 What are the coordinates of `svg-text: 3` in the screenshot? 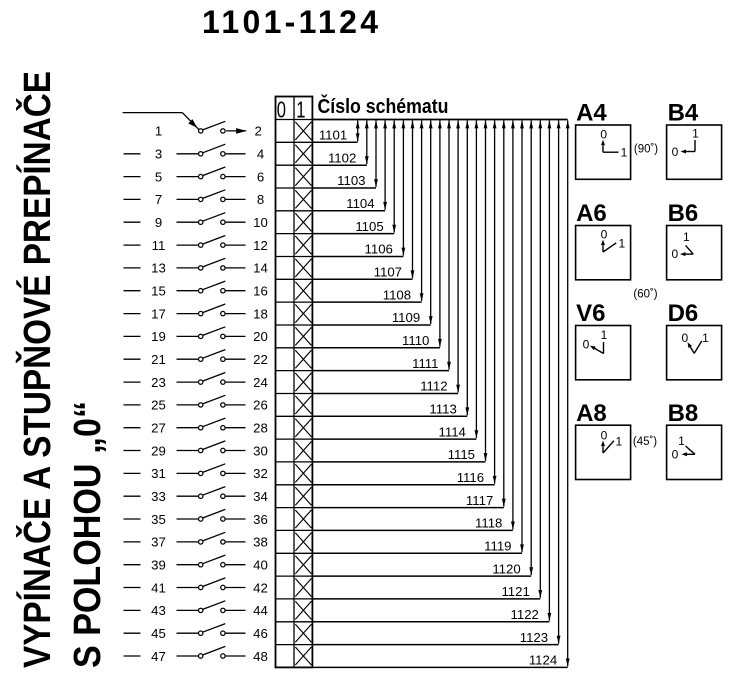 It's located at (158, 154).